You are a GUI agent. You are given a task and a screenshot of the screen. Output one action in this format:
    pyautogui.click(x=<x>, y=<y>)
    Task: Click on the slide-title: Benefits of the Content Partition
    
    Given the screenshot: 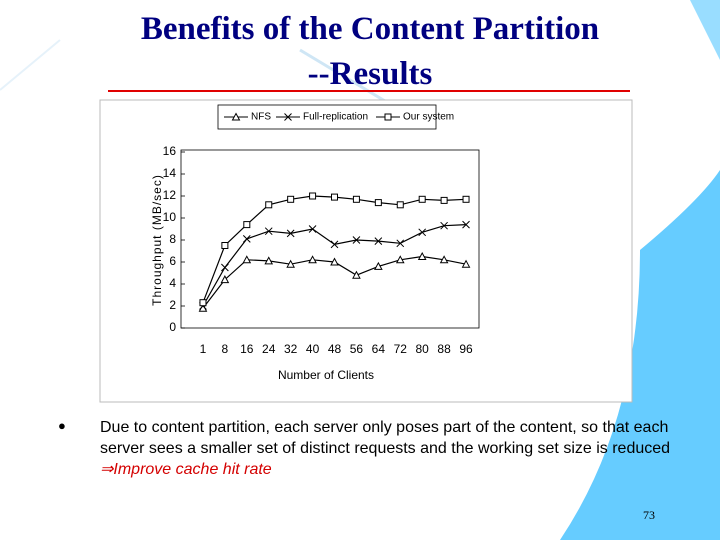 What is the action you would take?
    pyautogui.click(x=370, y=29)
    